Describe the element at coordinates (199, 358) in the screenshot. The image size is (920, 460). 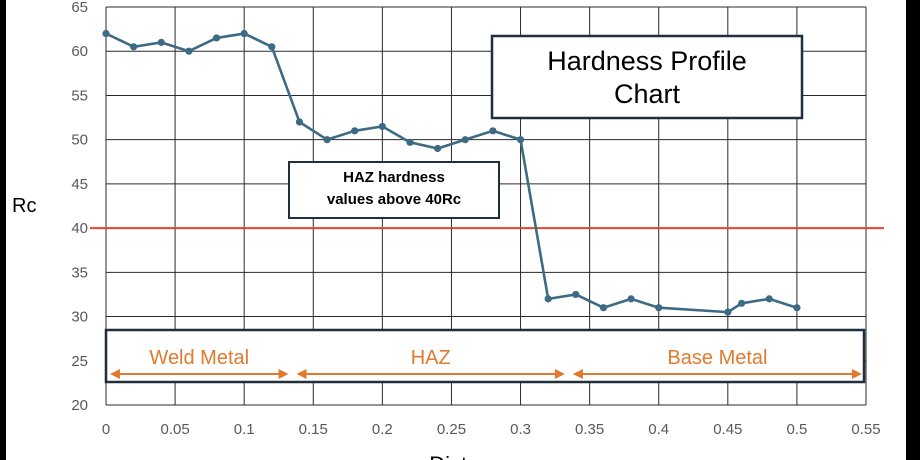
I see `zone-label: Weld Metal` at that location.